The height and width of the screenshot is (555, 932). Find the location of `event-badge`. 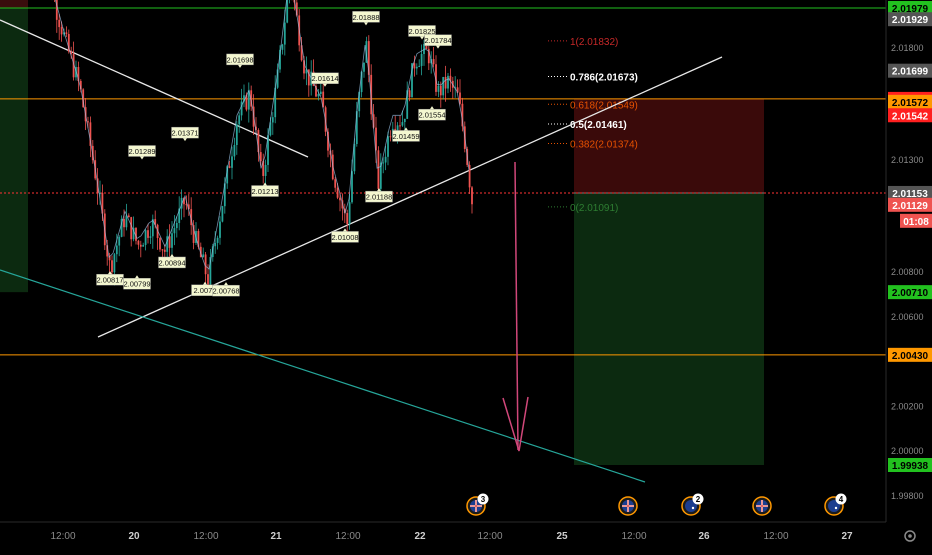

event-badge is located at coordinates (628, 506).